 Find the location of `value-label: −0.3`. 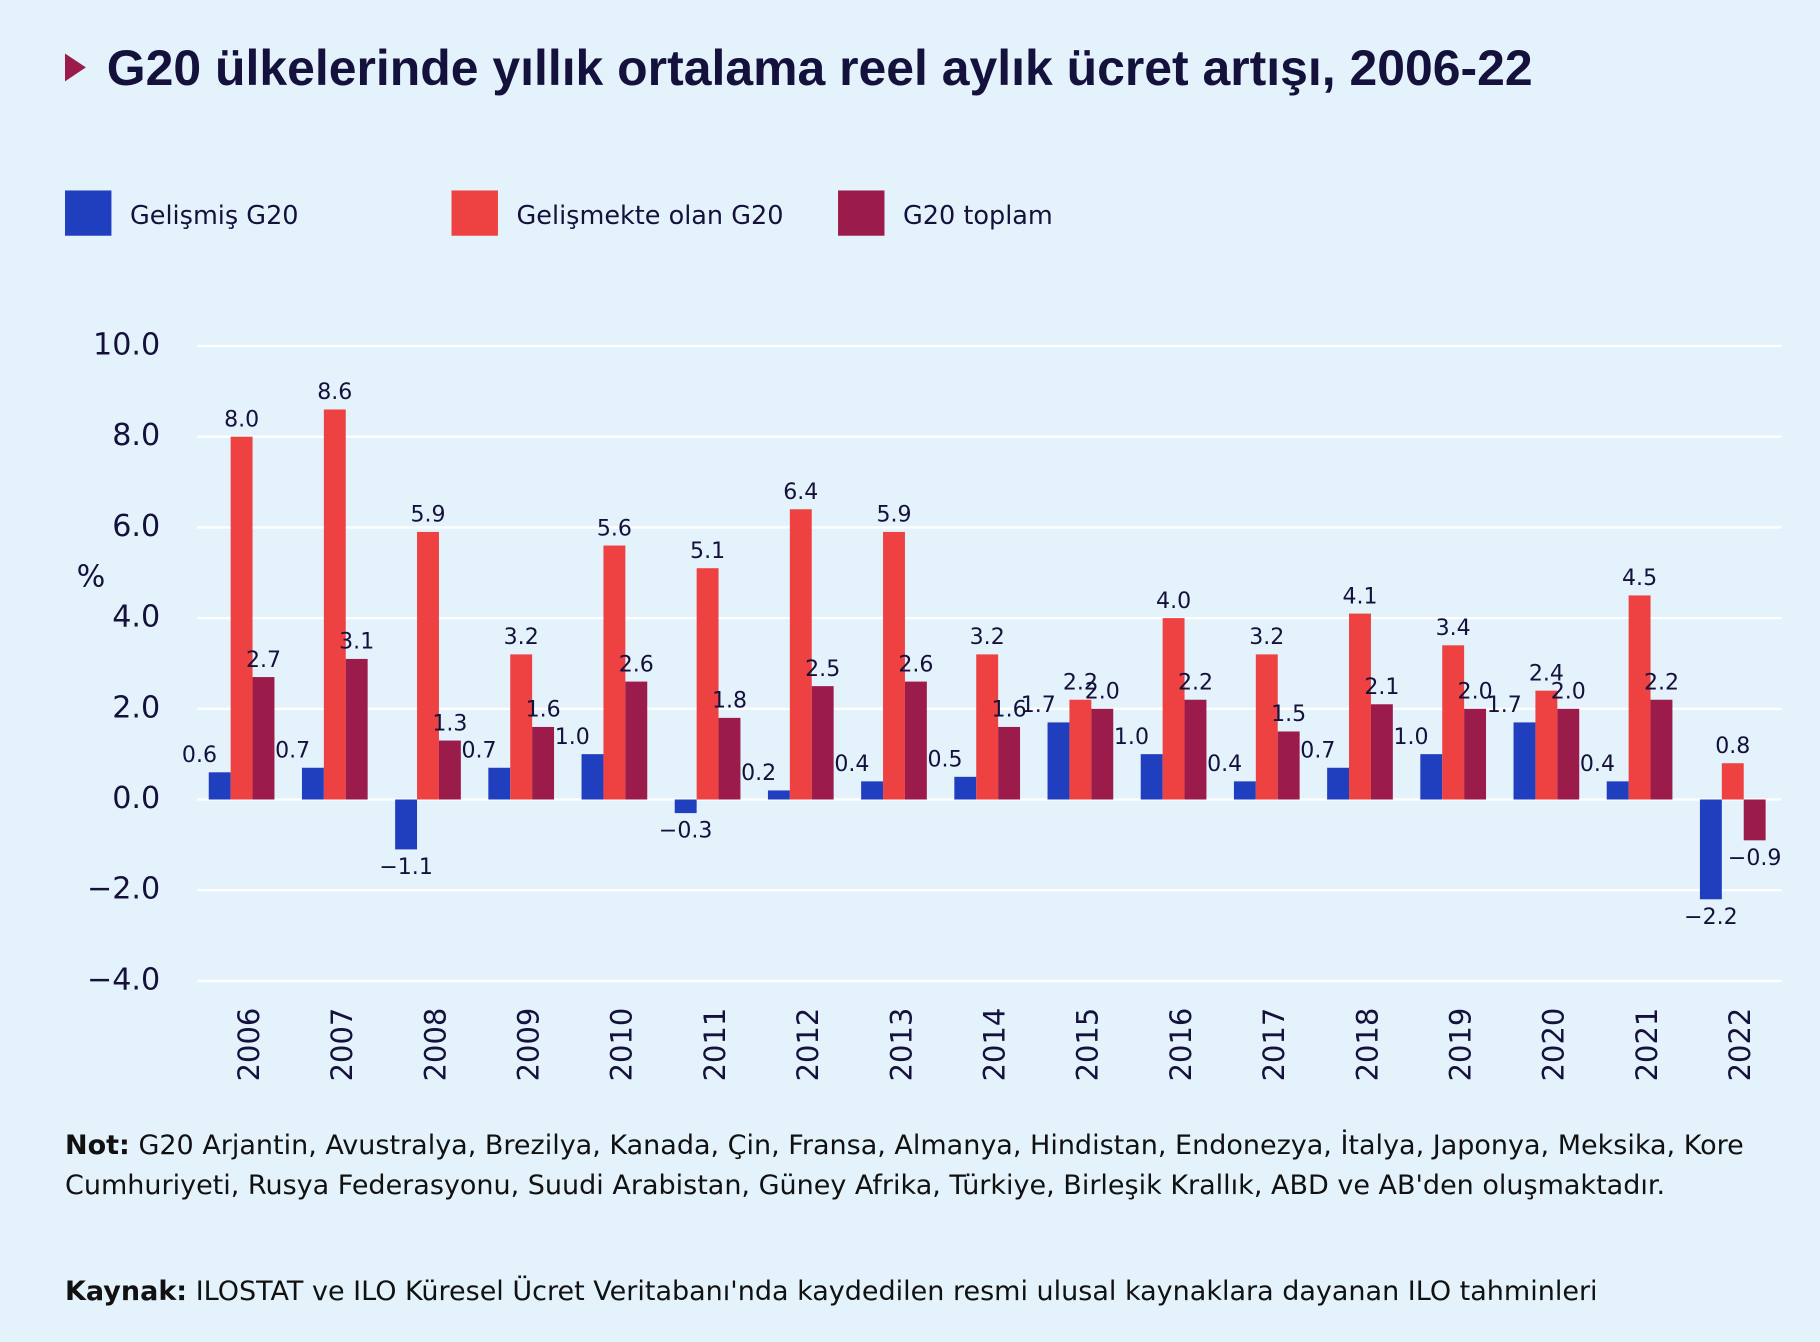

value-label: −0.3 is located at coordinates (686, 831).